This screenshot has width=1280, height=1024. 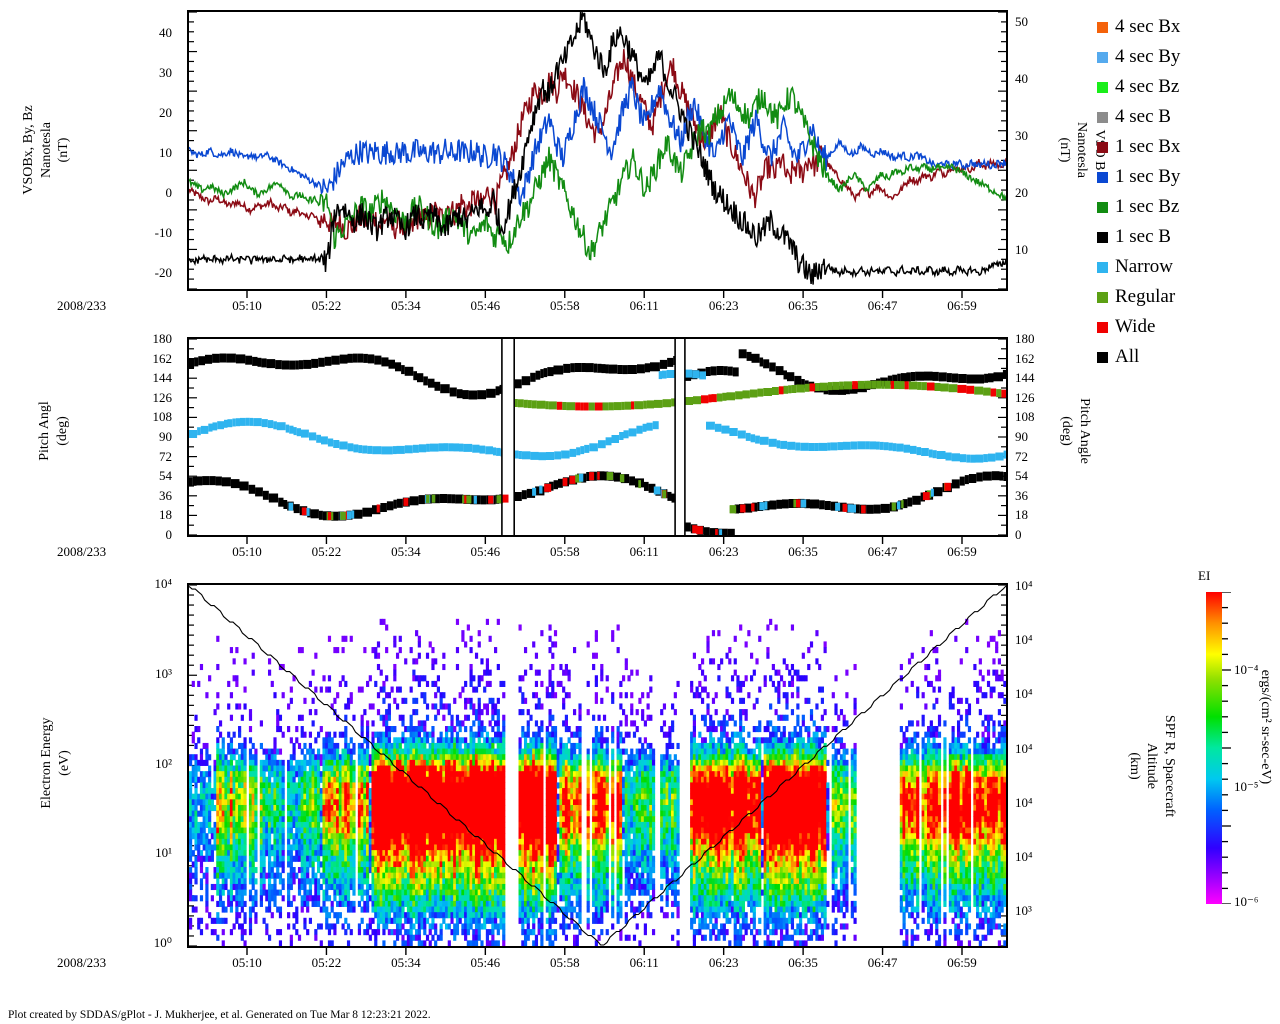 I want to click on tick-label: 18, so click(x=1021, y=515).